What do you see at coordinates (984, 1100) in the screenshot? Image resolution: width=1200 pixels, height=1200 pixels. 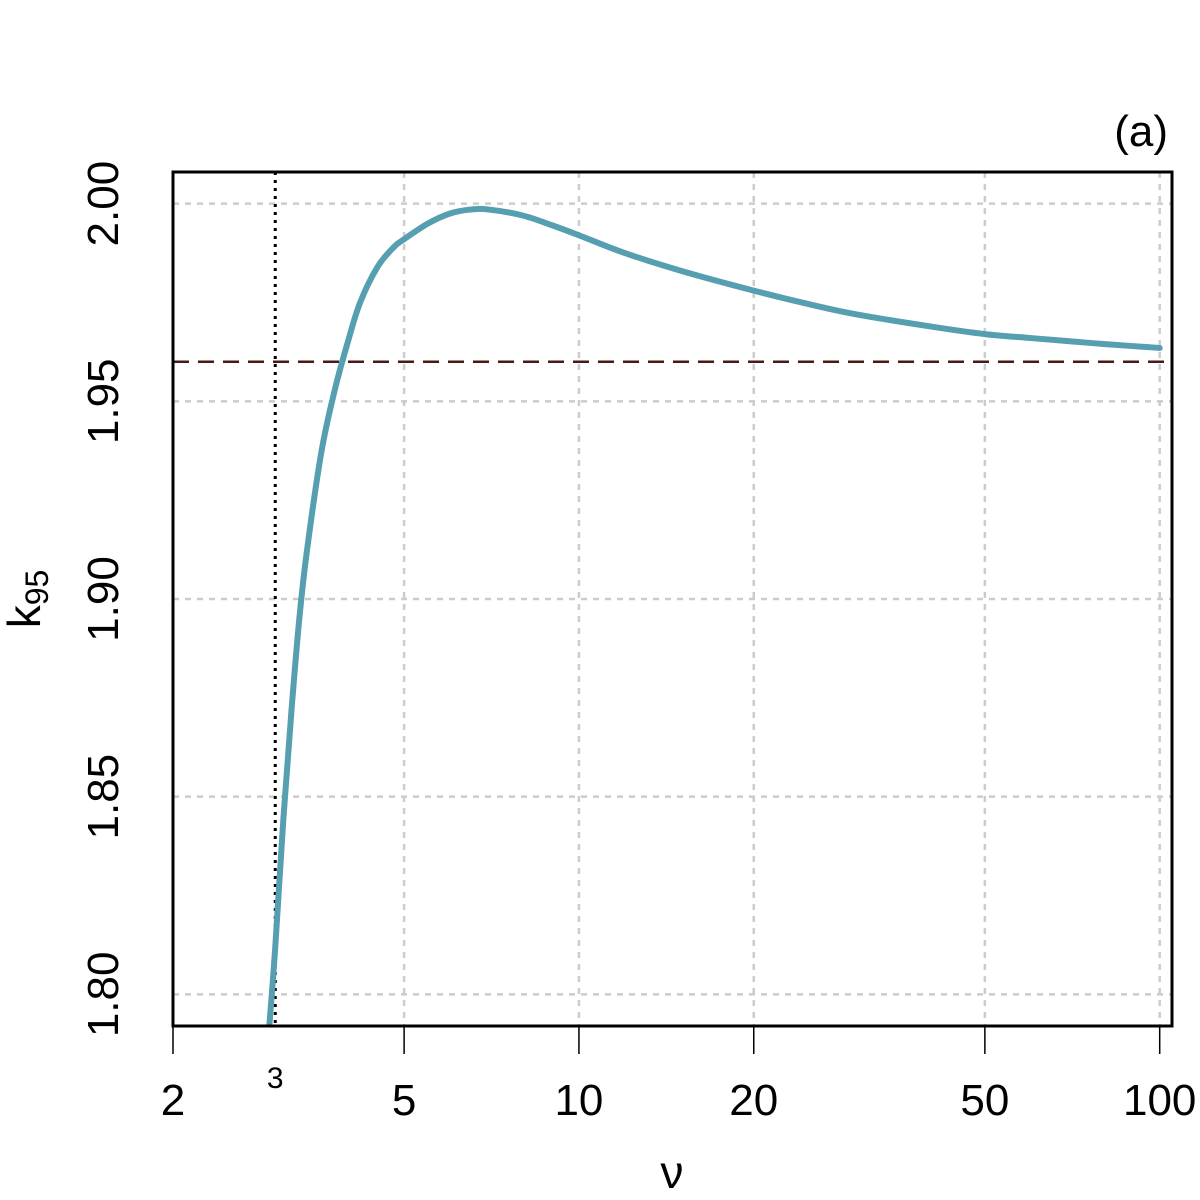 I see `x-tick-label: 50` at bounding box center [984, 1100].